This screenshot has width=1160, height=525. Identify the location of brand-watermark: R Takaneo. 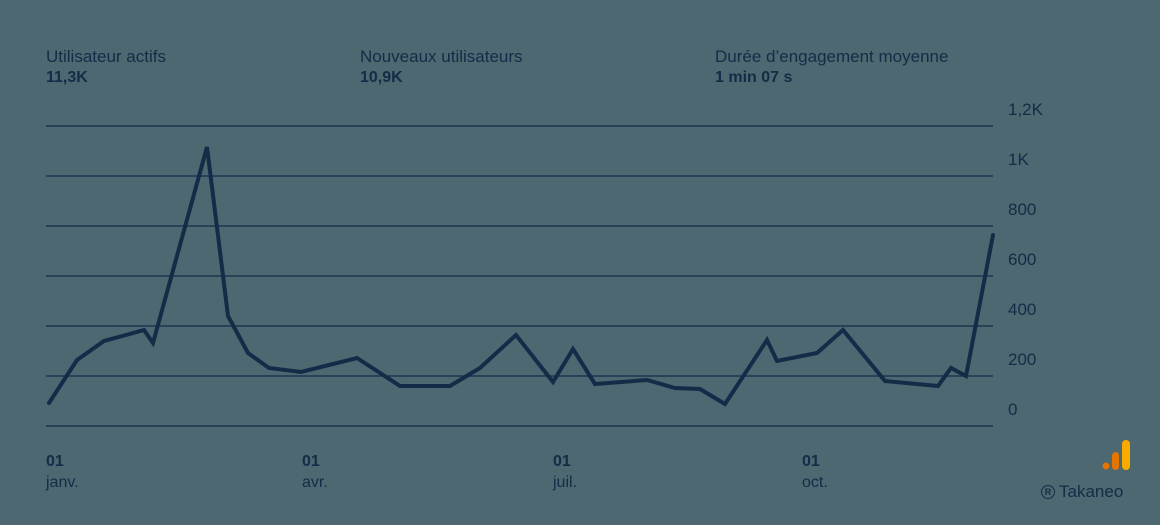
(1082, 492).